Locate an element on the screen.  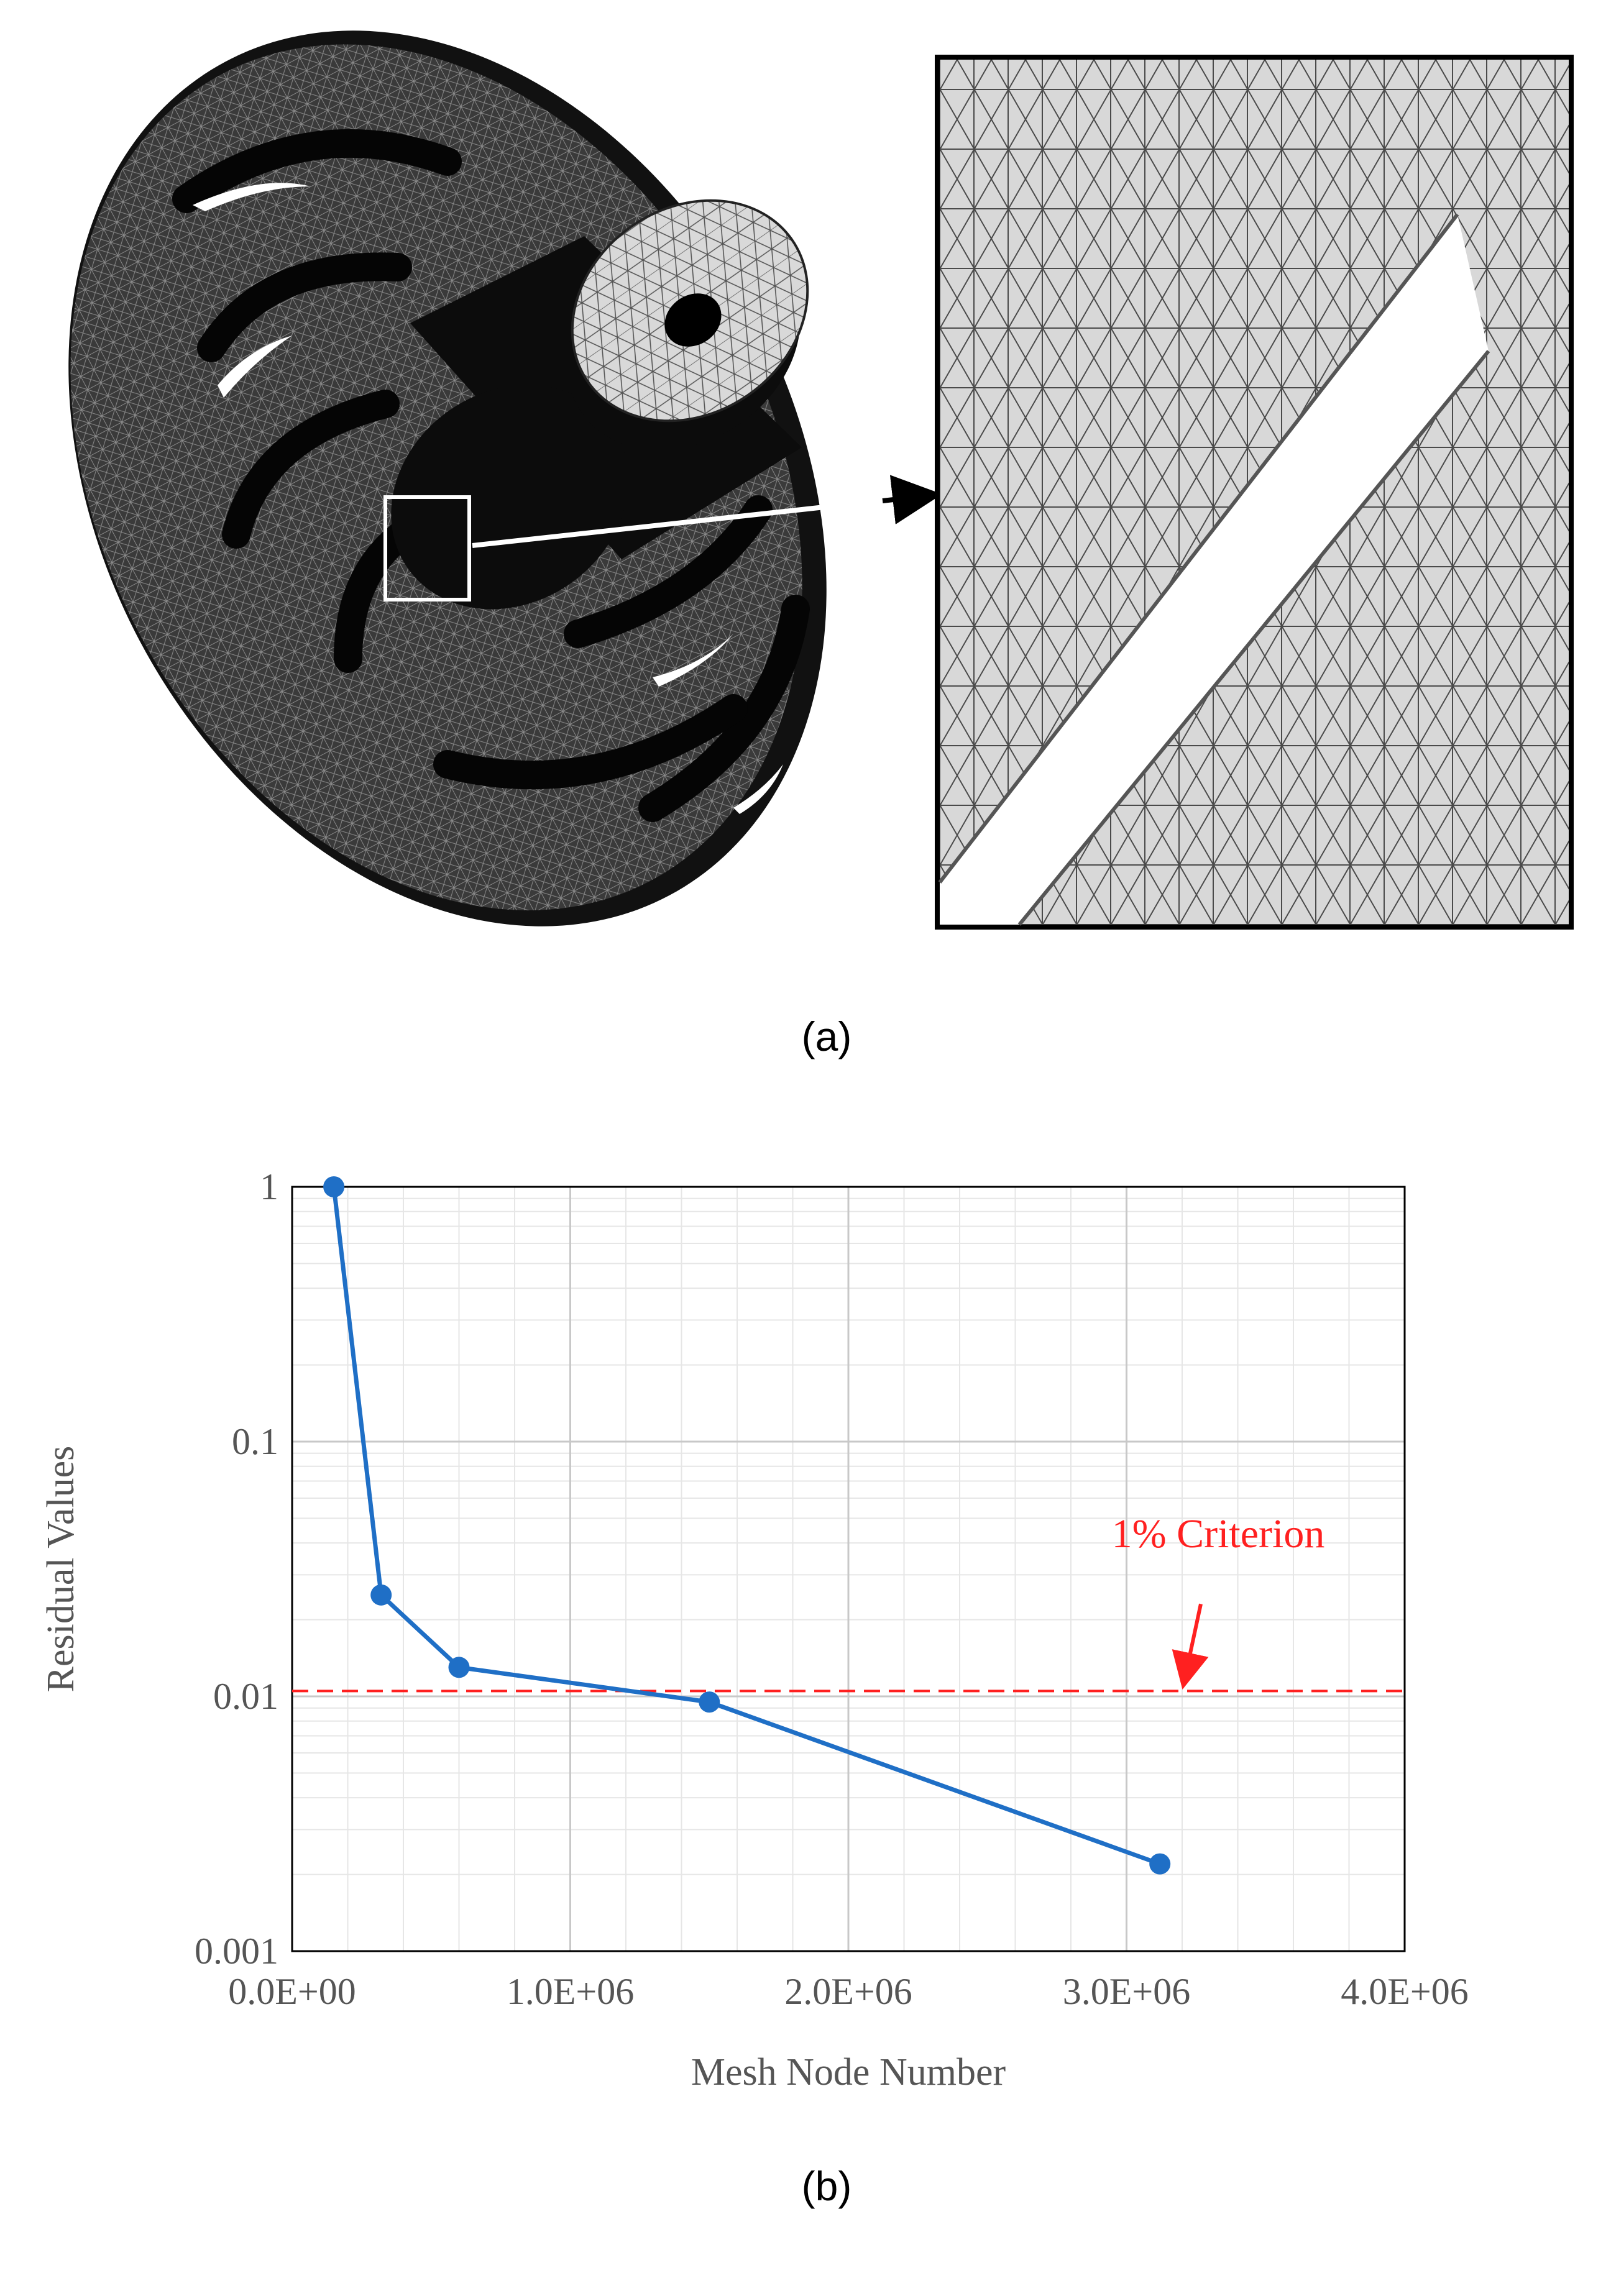
x-tick-labels: 0.0E+00 1.0E+06 2.0E+06 3.0E+06 4.0E+06 is located at coordinates (849, 1991).